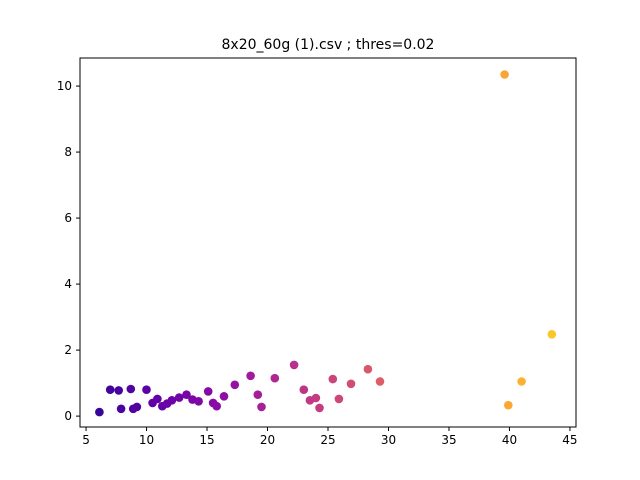 Image resolution: width=640 pixels, height=480 pixels. I want to click on chart-title: 8x20_60g (1).csv ; thres=0.02, so click(328, 45).